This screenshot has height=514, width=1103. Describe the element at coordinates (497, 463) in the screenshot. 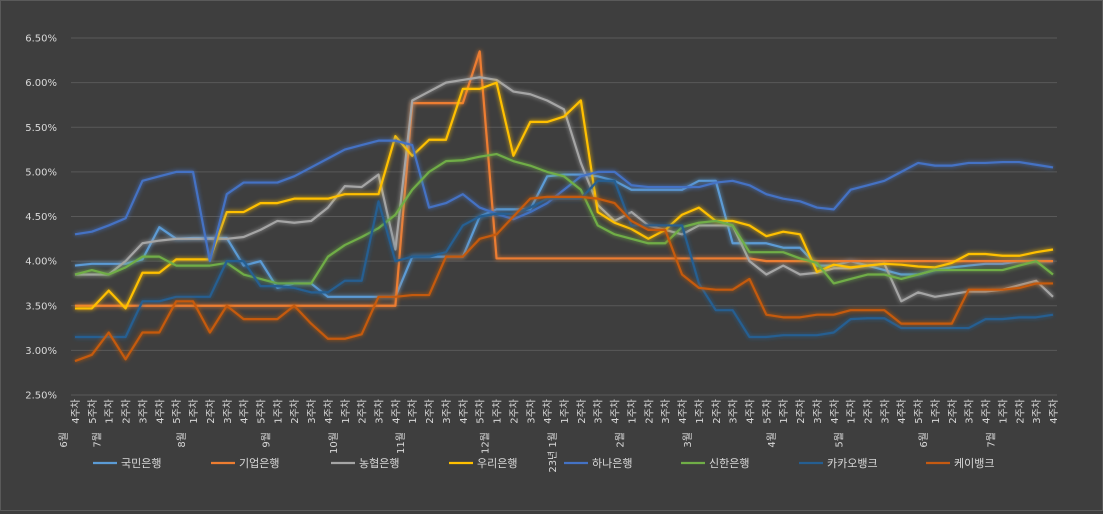

I see `legend-label: 우리은행` at that location.